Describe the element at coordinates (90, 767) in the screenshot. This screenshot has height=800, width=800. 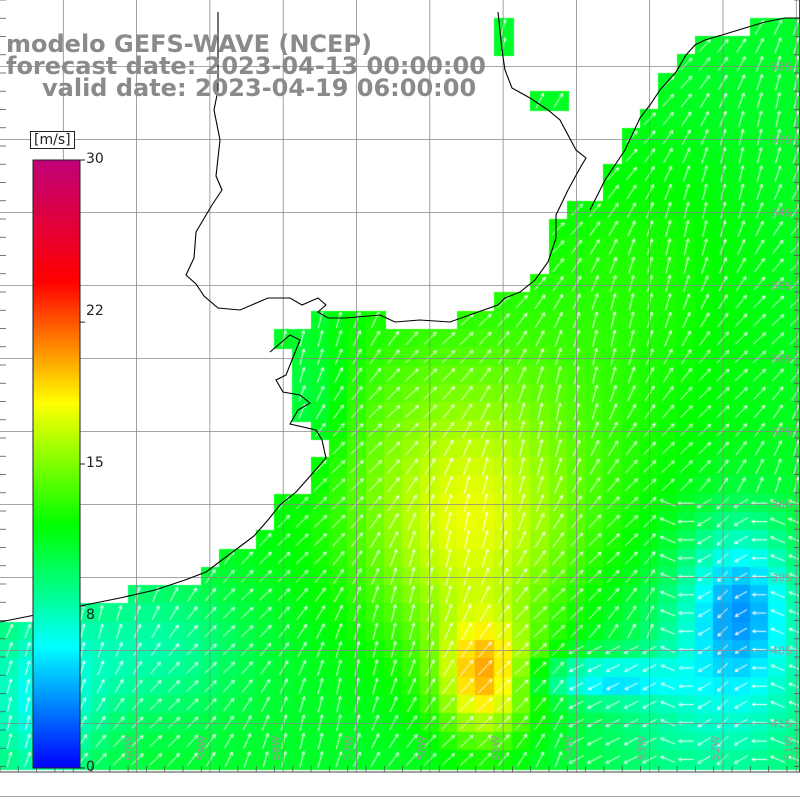
I see `colorbar-tick-label: 0` at that location.